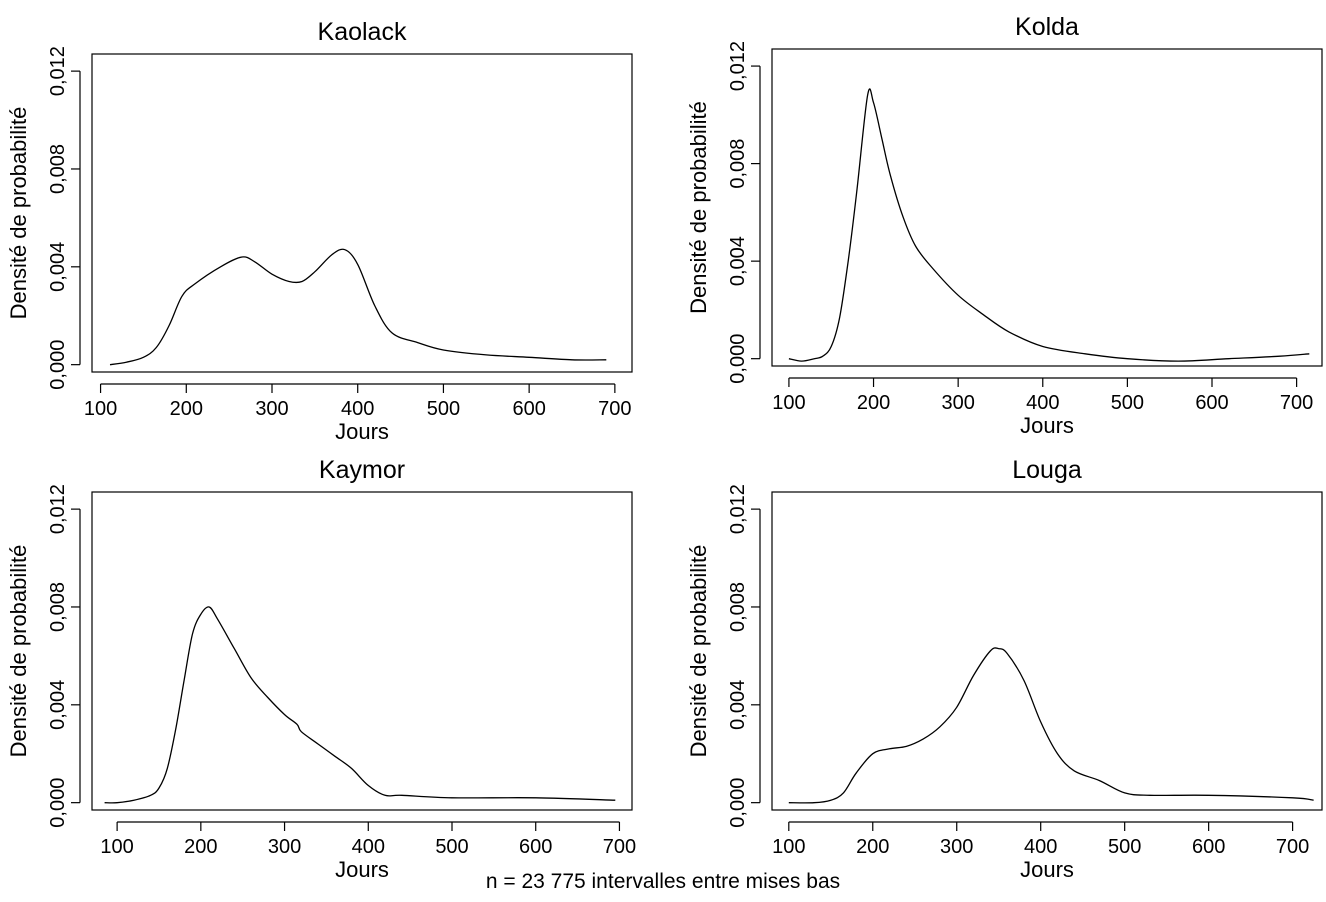 The image size is (1326, 902). What do you see at coordinates (360, 705) in the screenshot?
I see `density-curve-kaymor` at bounding box center [360, 705].